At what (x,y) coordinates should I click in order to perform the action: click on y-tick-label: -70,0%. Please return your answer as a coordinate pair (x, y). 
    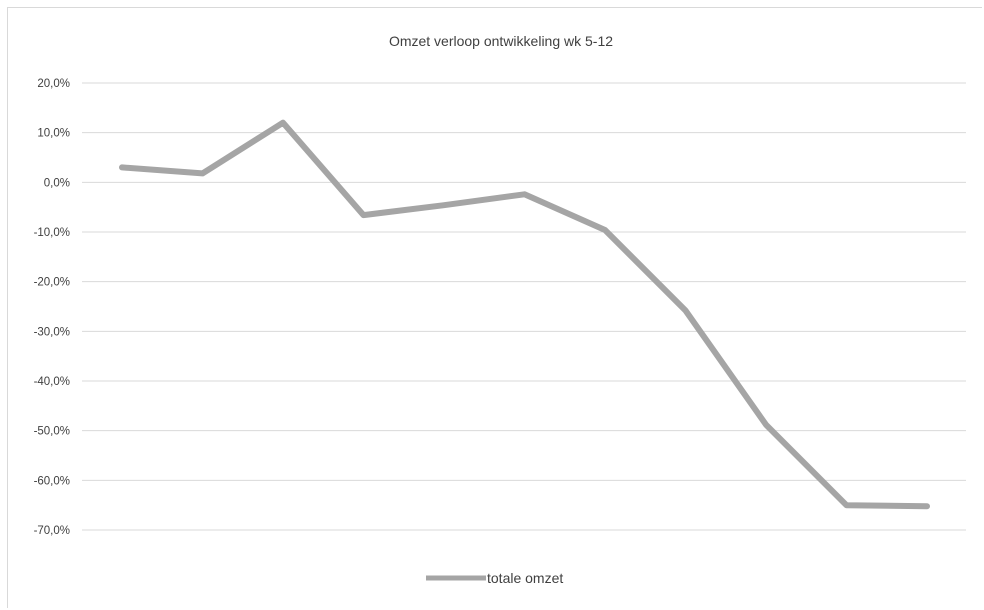
    Looking at the image, I should click on (52, 531).